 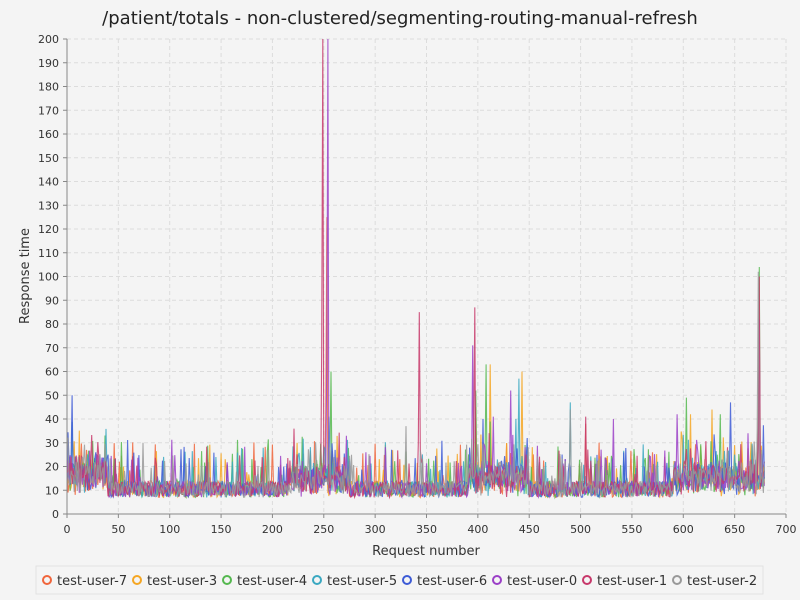 What do you see at coordinates (734, 529) in the screenshot?
I see `x-tick-label: 650` at bounding box center [734, 529].